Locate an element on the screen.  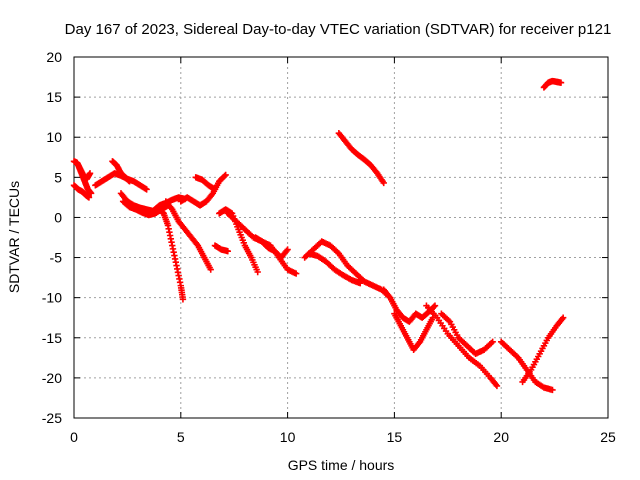
y-tick-label: -10 is located at coordinates (52, 298).